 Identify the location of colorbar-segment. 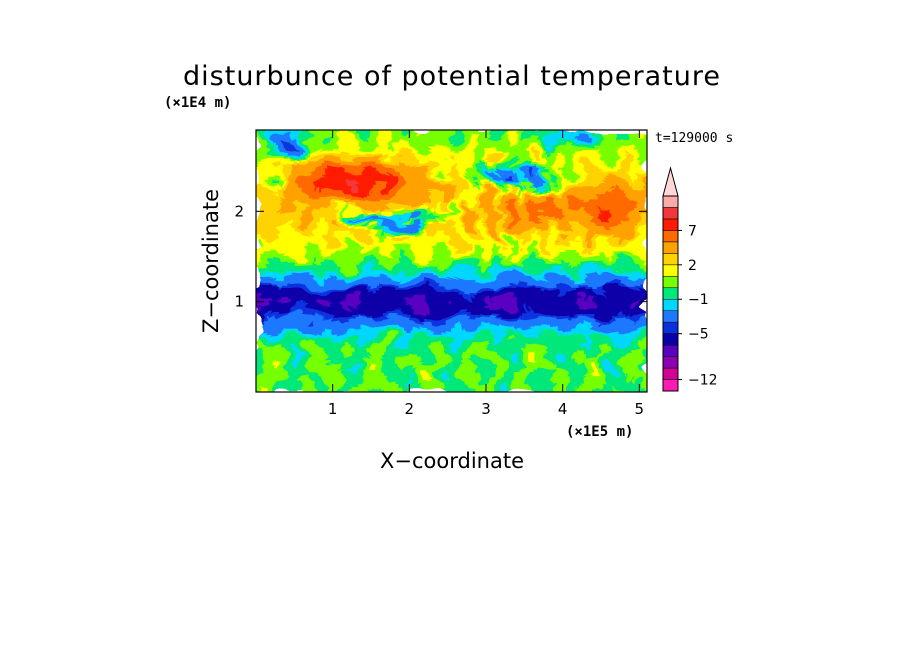
(670, 224).